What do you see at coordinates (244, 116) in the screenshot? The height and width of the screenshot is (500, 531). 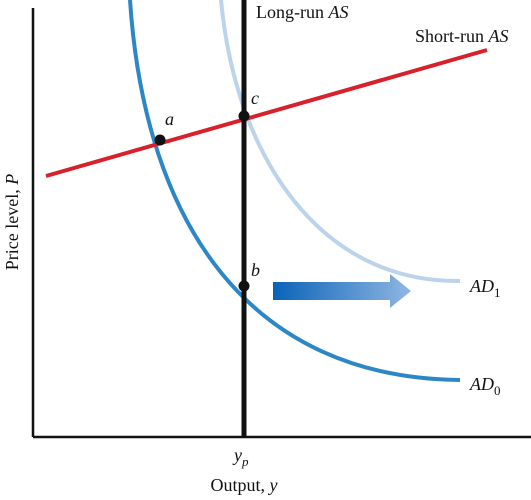 I see `point-c-dot` at bounding box center [244, 116].